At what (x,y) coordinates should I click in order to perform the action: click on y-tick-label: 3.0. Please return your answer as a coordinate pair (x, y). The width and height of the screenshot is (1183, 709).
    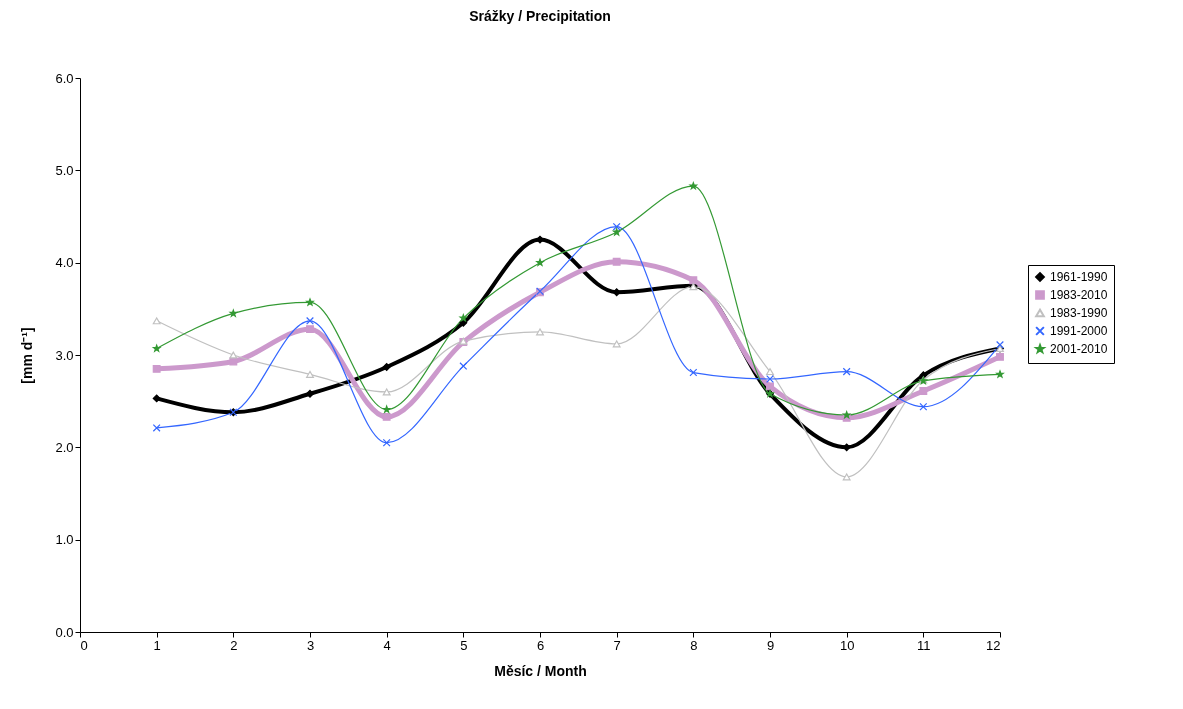
    Looking at the image, I should click on (64, 355).